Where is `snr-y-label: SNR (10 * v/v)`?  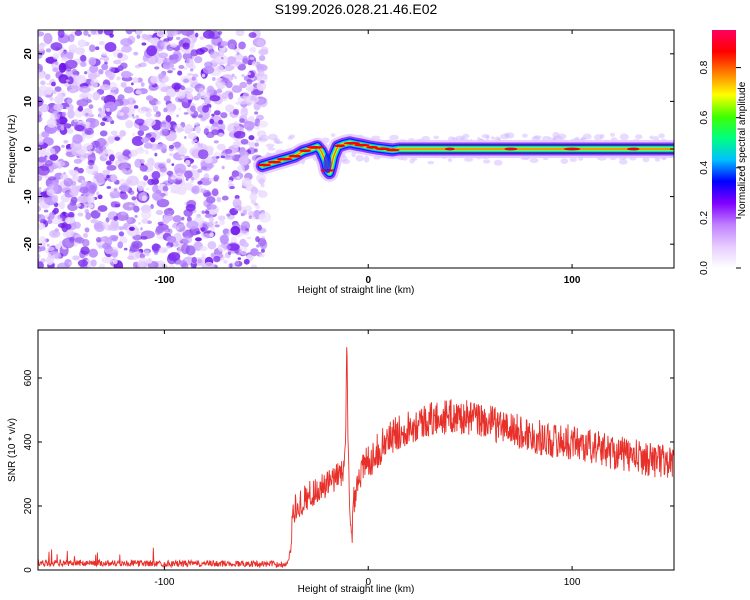
snr-y-label: SNR (10 * v/v) is located at coordinates (12, 450).